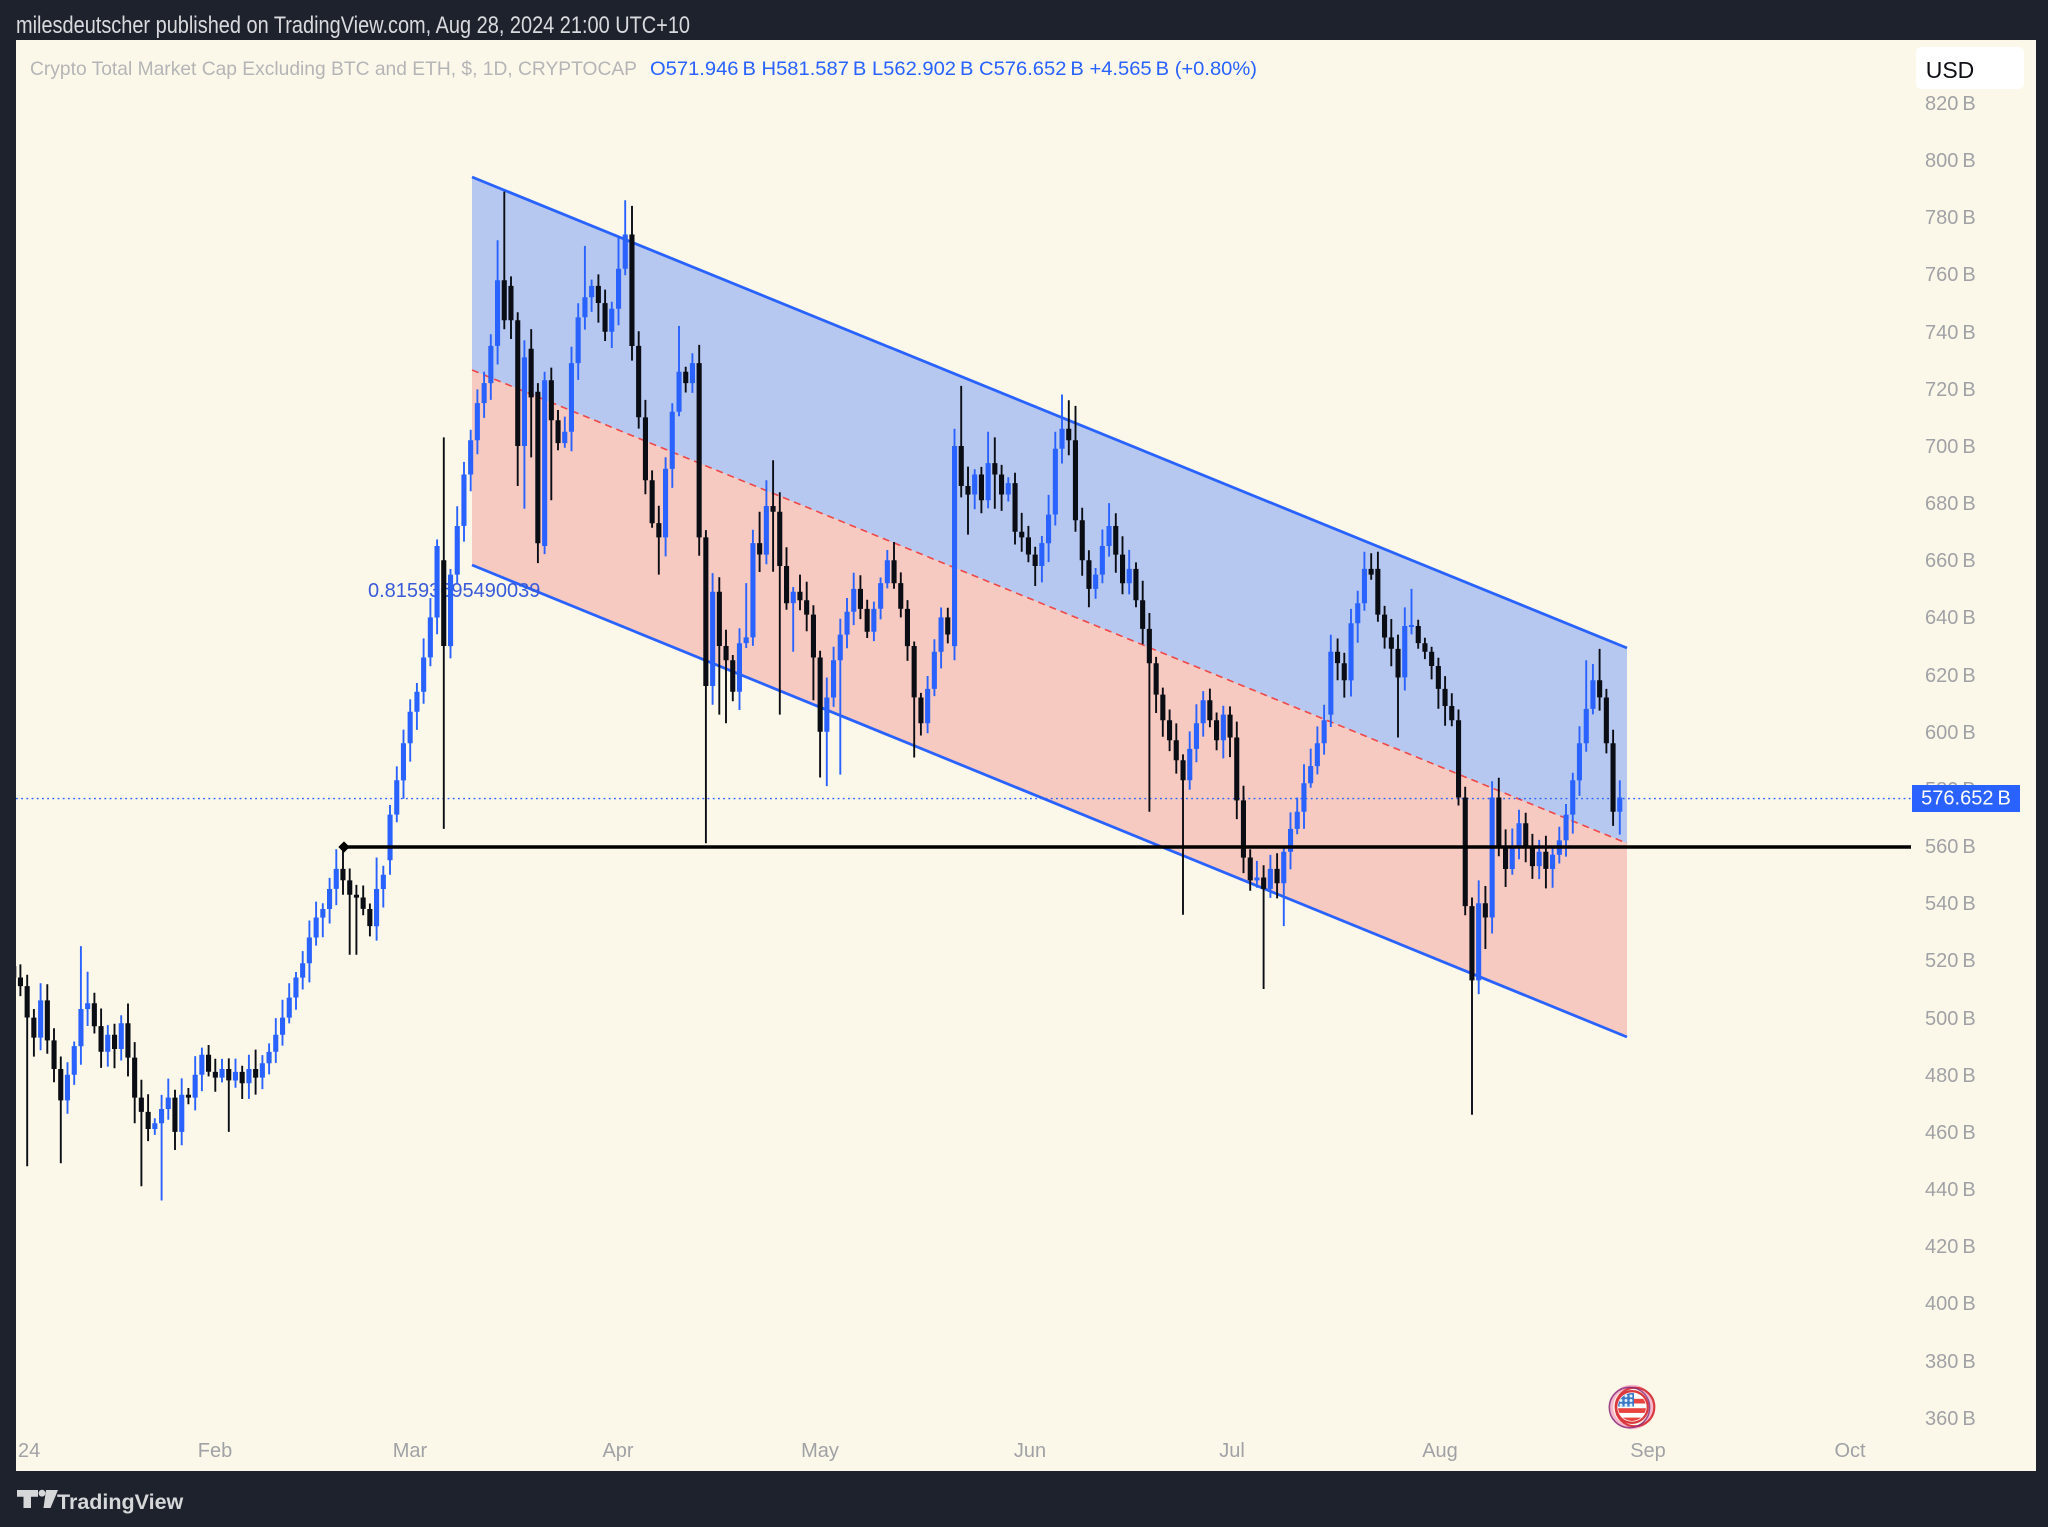  What do you see at coordinates (1950, 1247) in the screenshot?
I see `svg-text: 420 B` at bounding box center [1950, 1247].